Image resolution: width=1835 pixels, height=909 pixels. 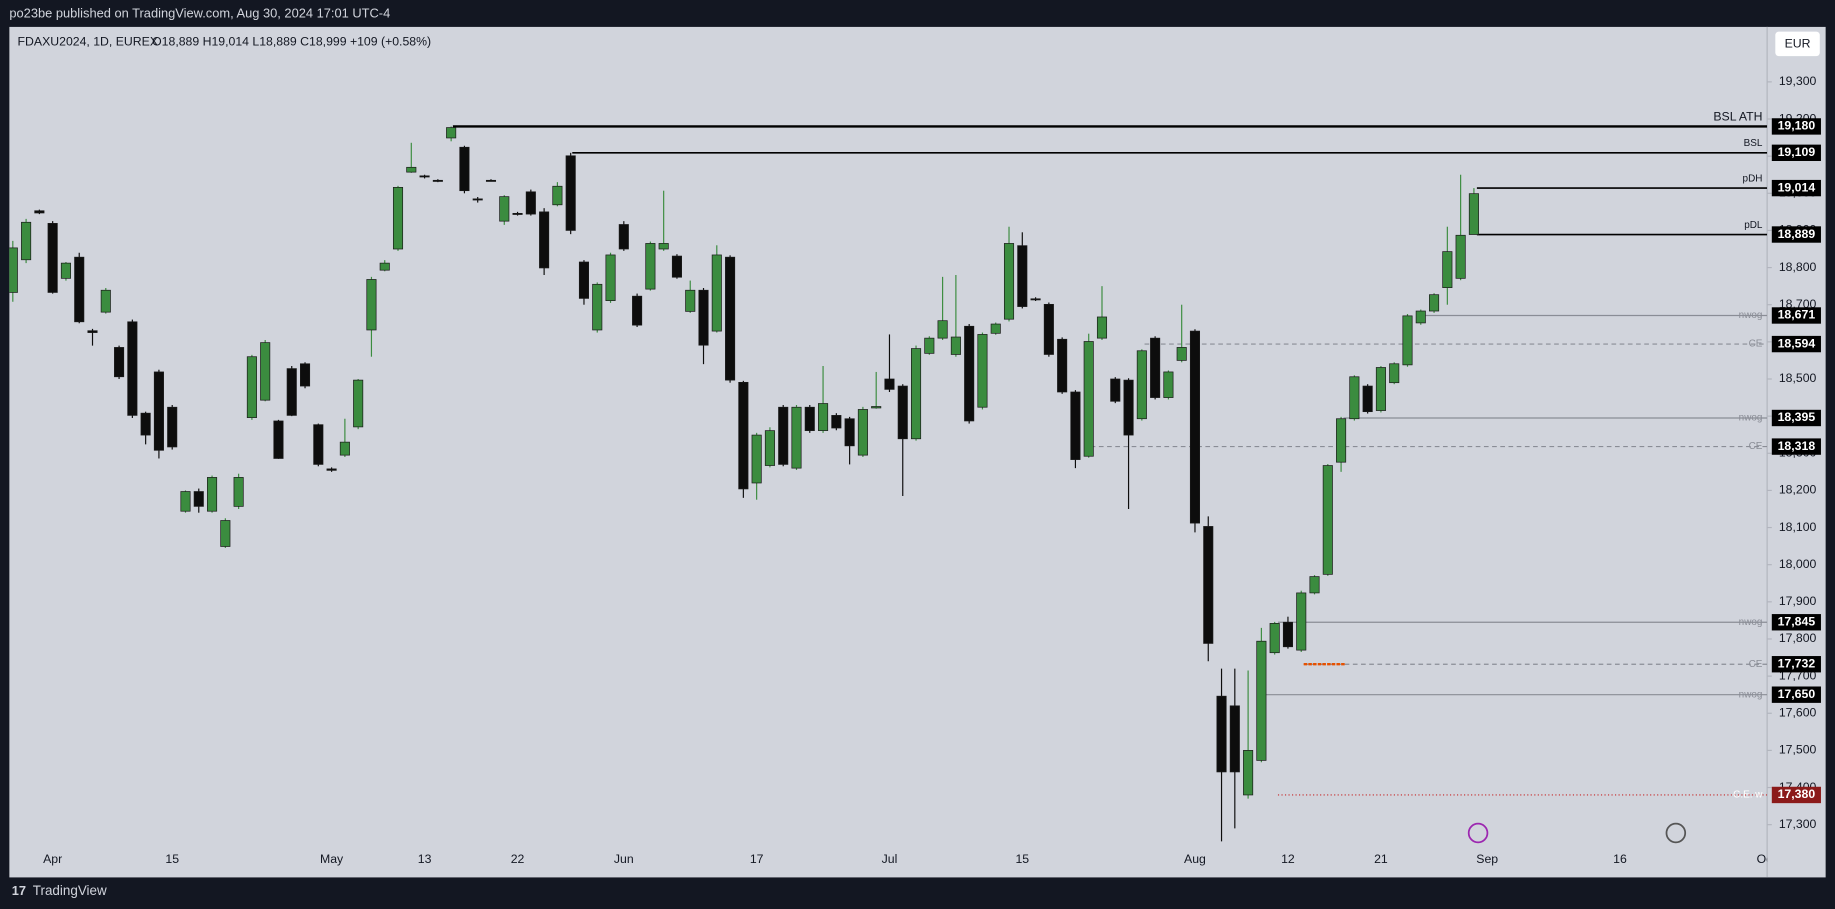 What do you see at coordinates (1797, 446) in the screenshot?
I see `level-price-label: 18,318` at bounding box center [1797, 446].